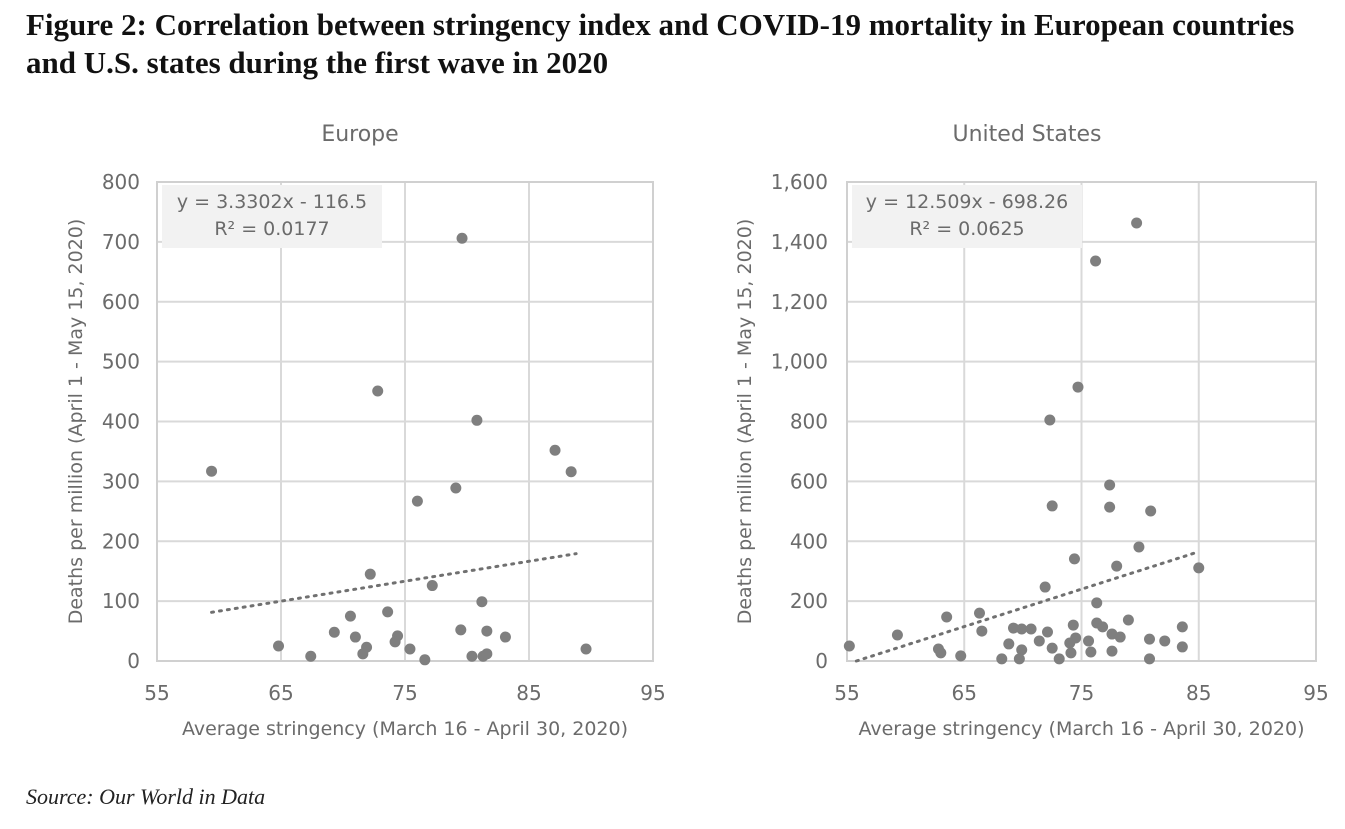 Image resolution: width=1345 pixels, height=829 pixels. Describe the element at coordinates (280, 693) in the screenshot. I see `europe-x-tick-label: 65` at that location.